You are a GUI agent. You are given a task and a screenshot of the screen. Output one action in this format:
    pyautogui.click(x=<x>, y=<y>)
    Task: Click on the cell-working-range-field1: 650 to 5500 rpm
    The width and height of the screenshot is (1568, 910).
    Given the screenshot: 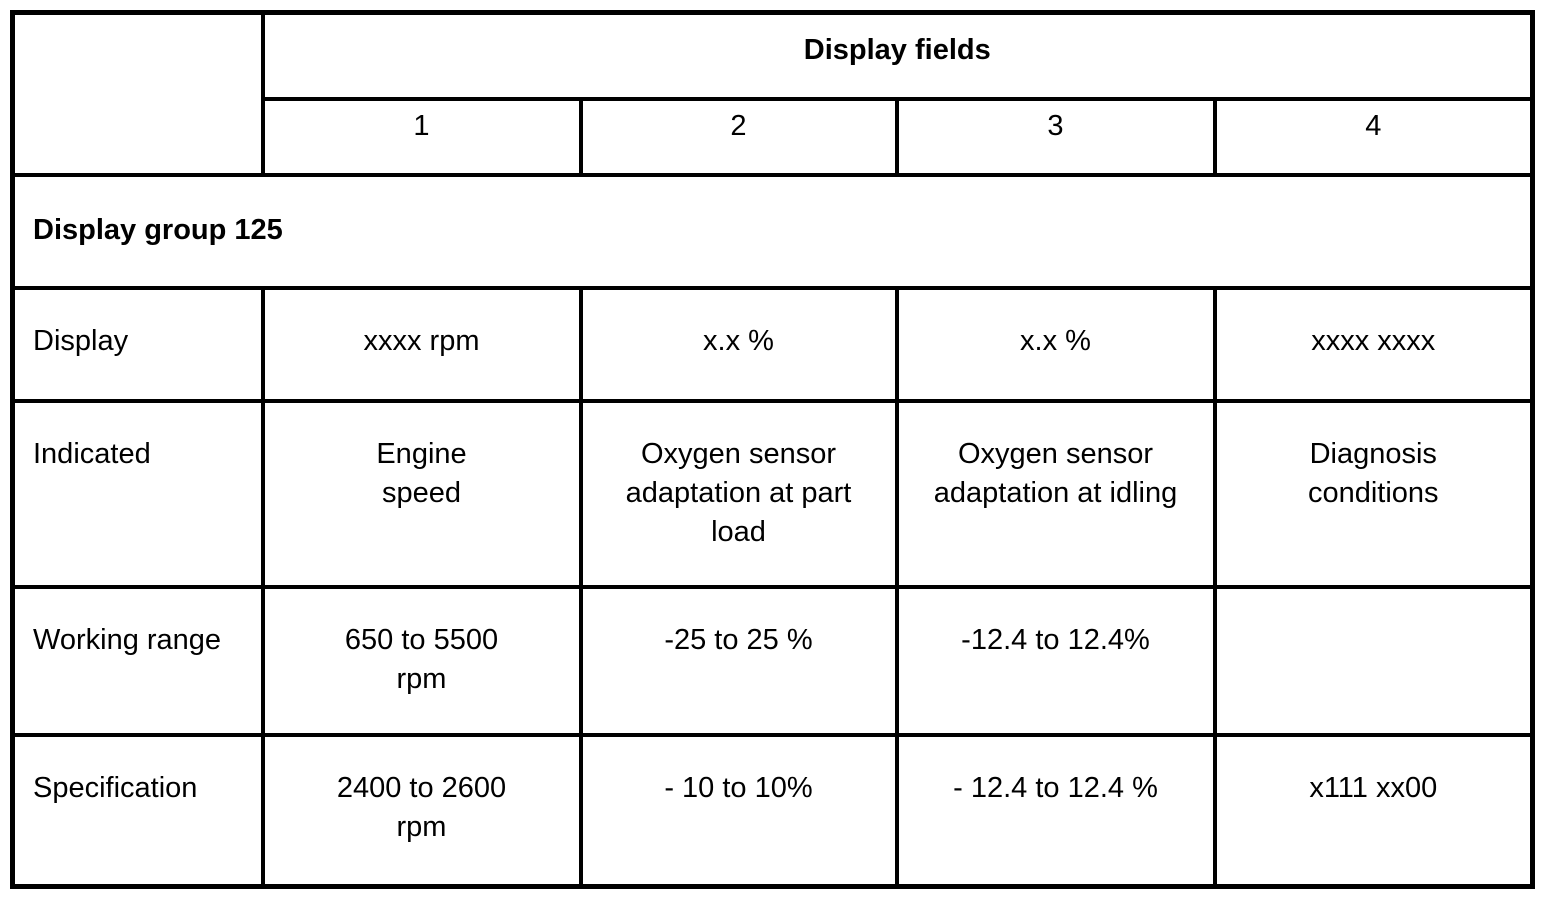 What is the action you would take?
    pyautogui.click(x=421, y=660)
    